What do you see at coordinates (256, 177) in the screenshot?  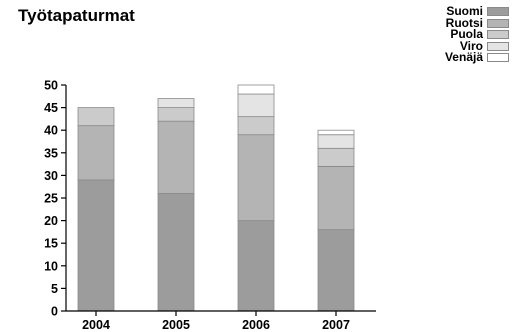 I see `bar-segment-ruotsi-2006` at bounding box center [256, 177].